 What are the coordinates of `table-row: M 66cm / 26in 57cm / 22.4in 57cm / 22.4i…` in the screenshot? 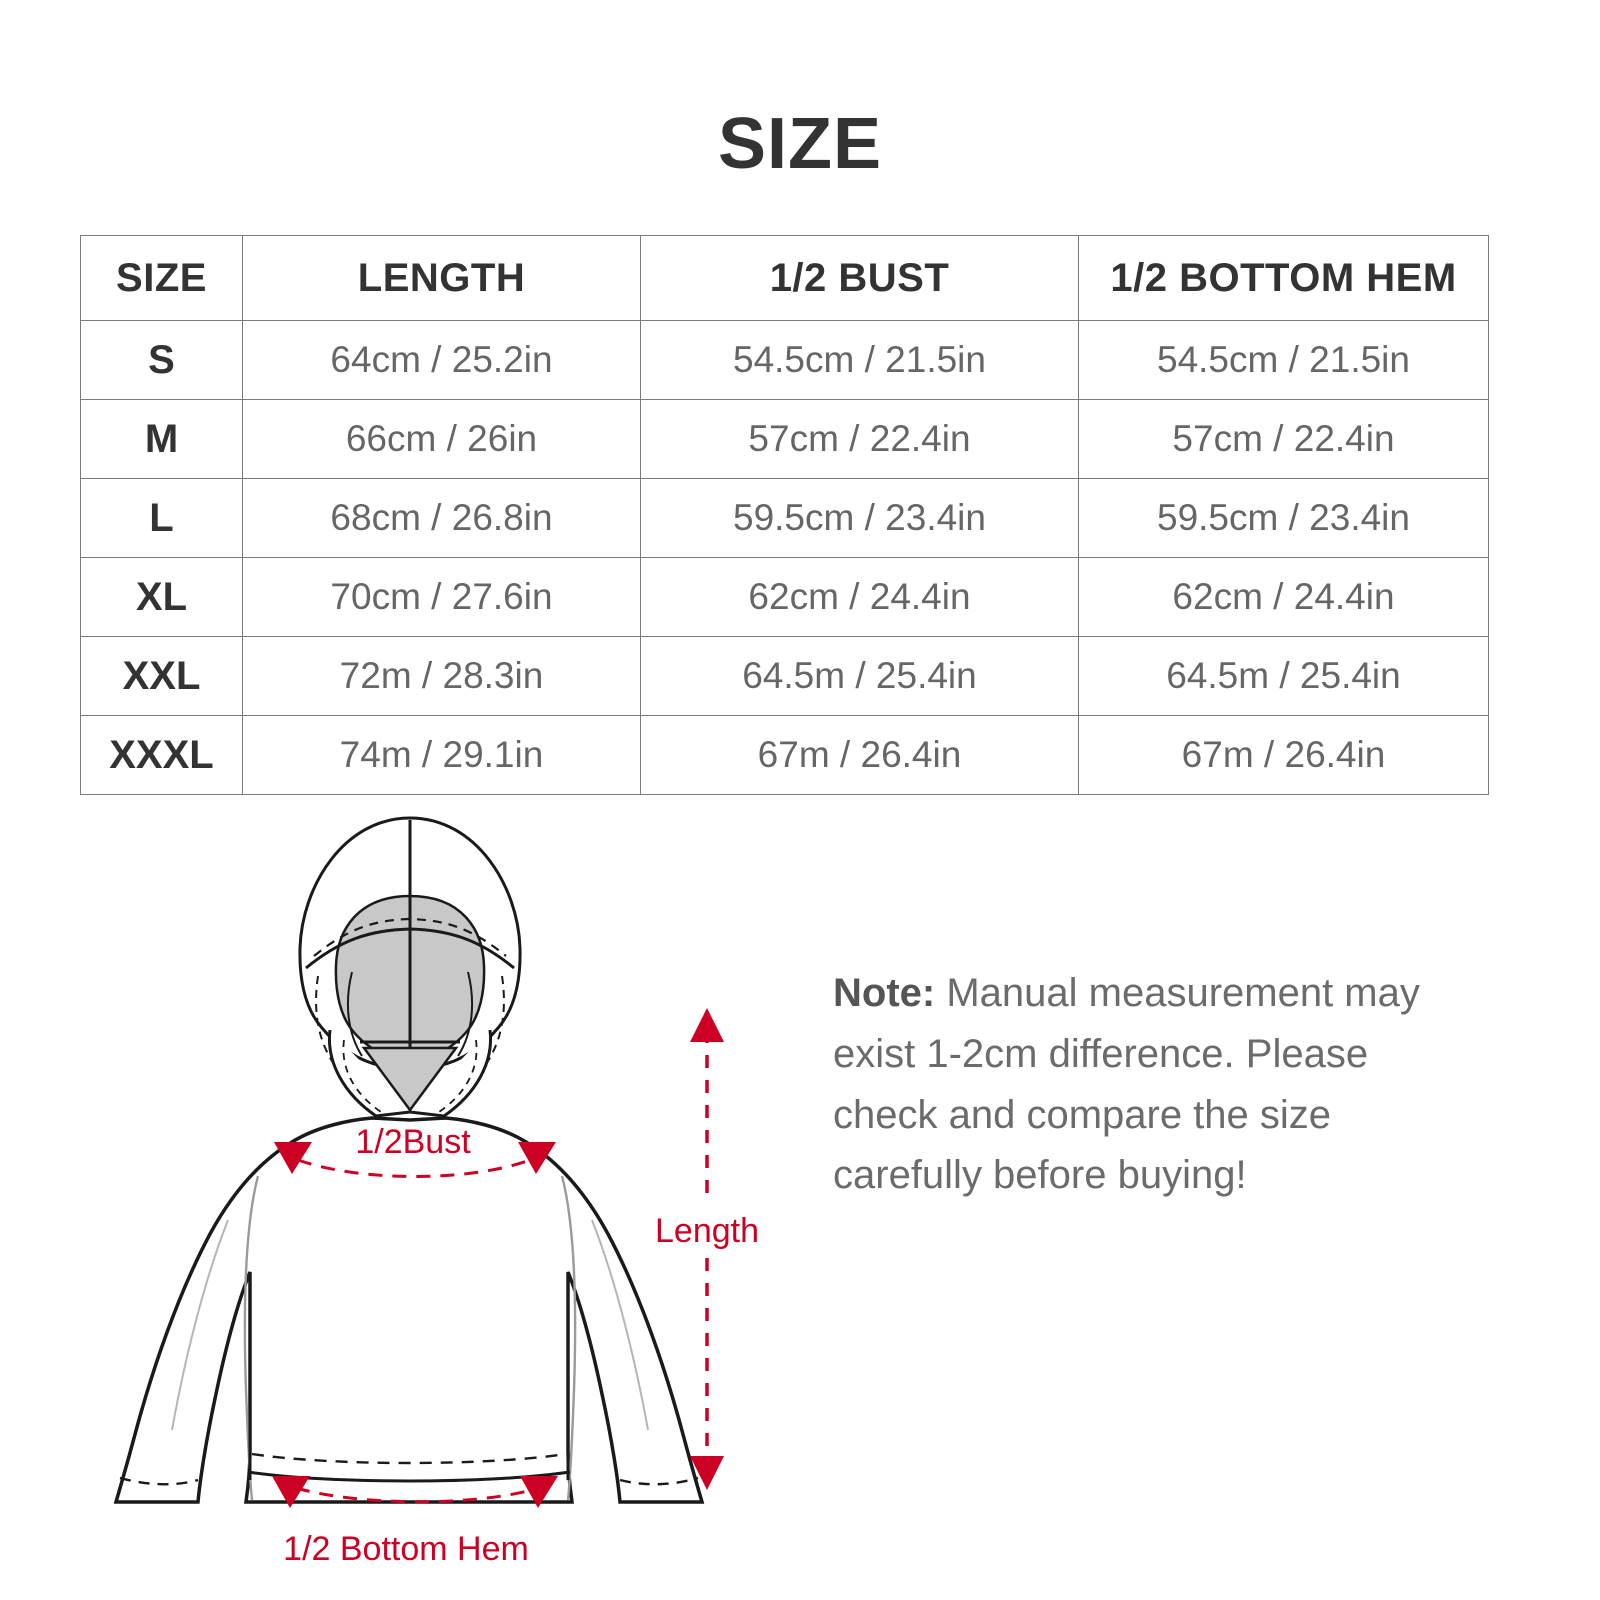 It's located at (784, 439).